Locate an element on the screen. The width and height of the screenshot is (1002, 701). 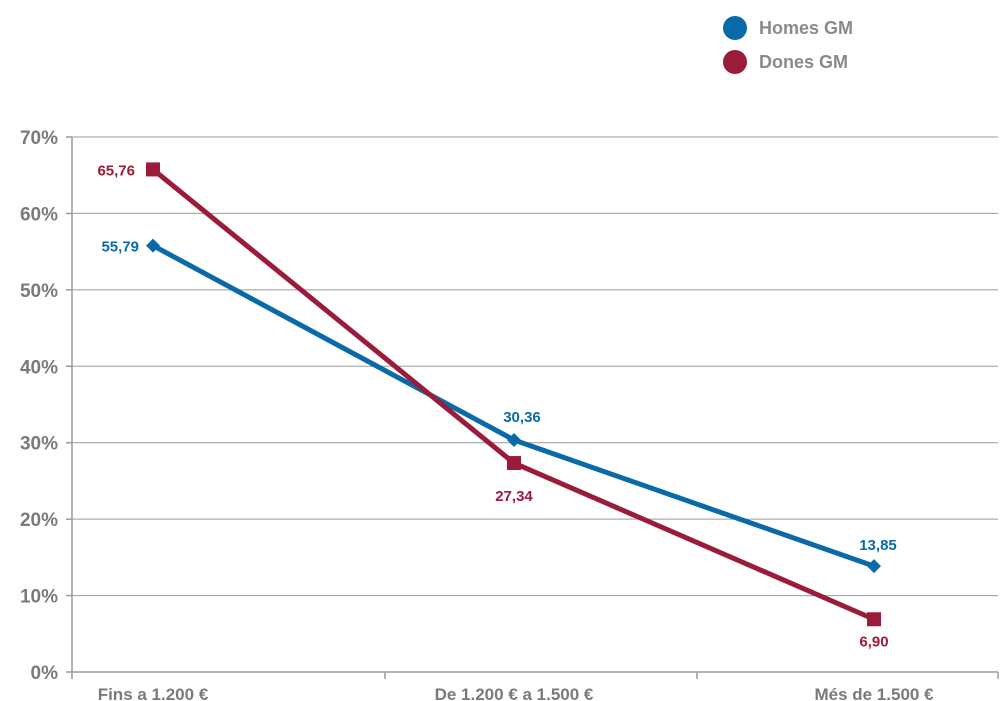
y-axis-ticks: 0% 10% 20% 30% 40% 50% 60% 70% is located at coordinates (39, 406).